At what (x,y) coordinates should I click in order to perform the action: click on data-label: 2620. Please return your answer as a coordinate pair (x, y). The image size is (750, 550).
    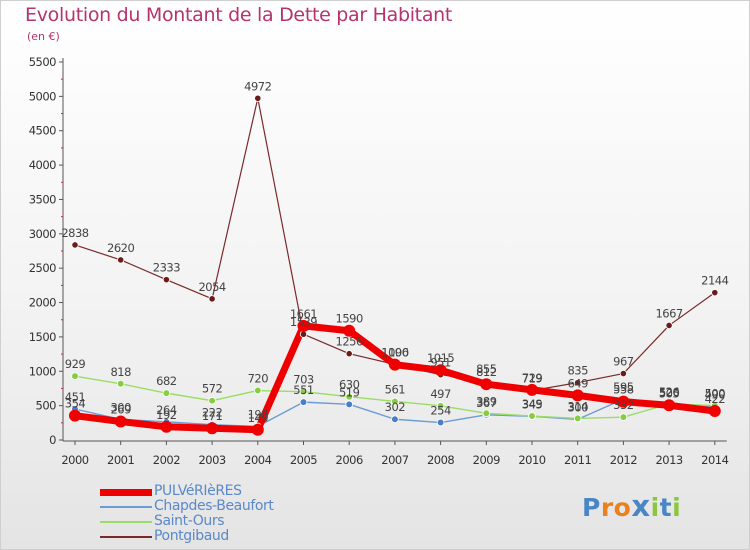
    Looking at the image, I should click on (120, 248).